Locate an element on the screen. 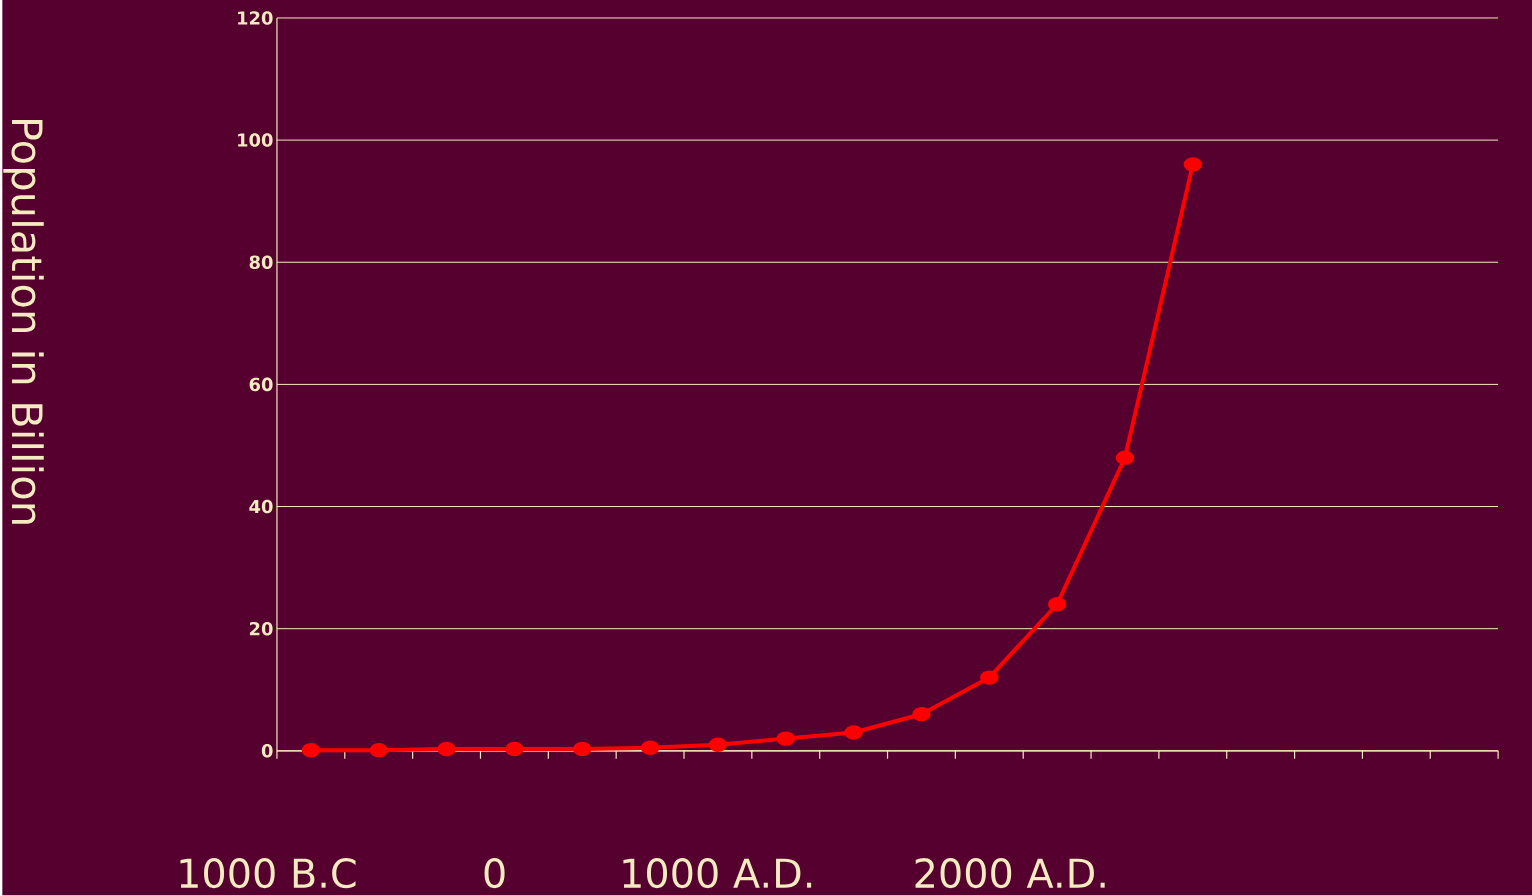 This screenshot has height=896, width=1532. y-tick-label: 80 is located at coordinates (261, 262).